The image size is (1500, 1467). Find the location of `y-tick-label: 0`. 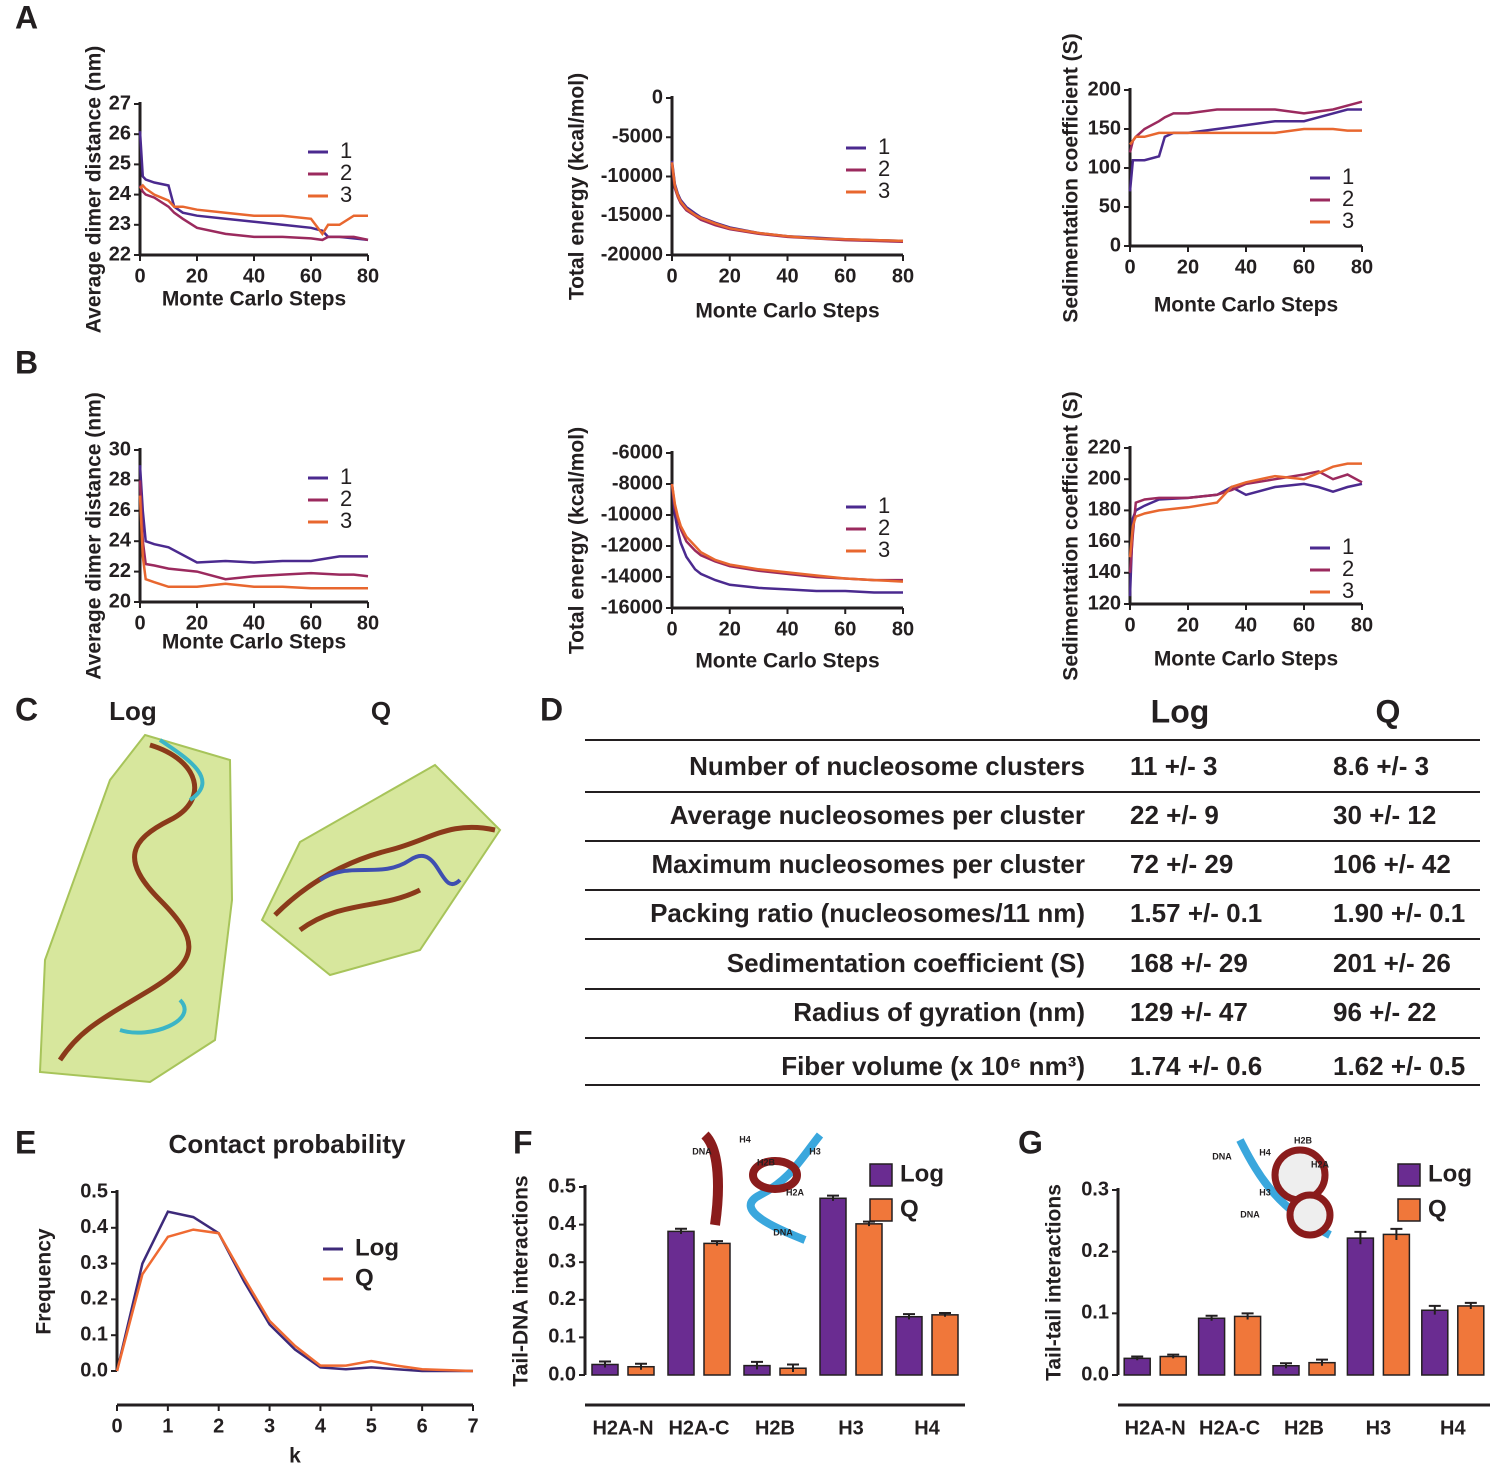

y-tick-label: 0 is located at coordinates (657, 97).